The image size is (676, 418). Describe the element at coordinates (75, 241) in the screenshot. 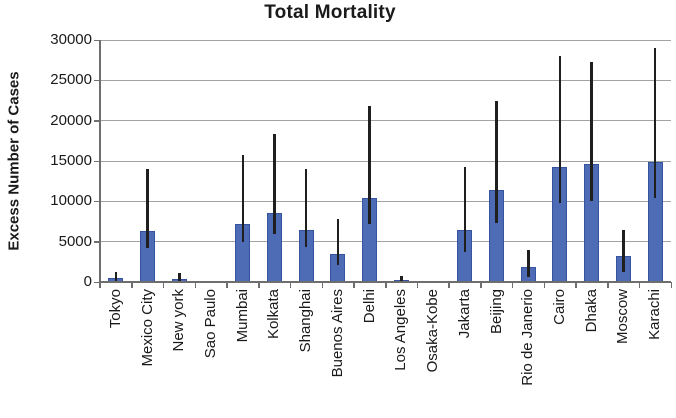

I see `y-tick-label: 5000` at that location.